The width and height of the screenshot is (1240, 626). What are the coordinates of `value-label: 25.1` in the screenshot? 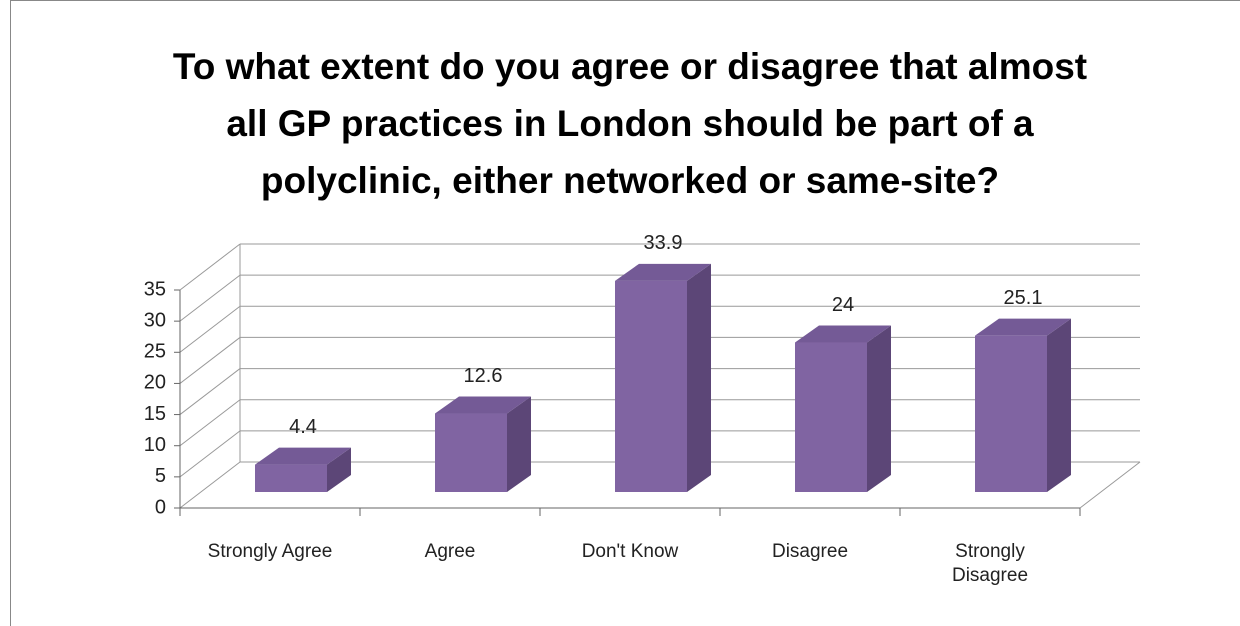 It's located at (1023, 298).